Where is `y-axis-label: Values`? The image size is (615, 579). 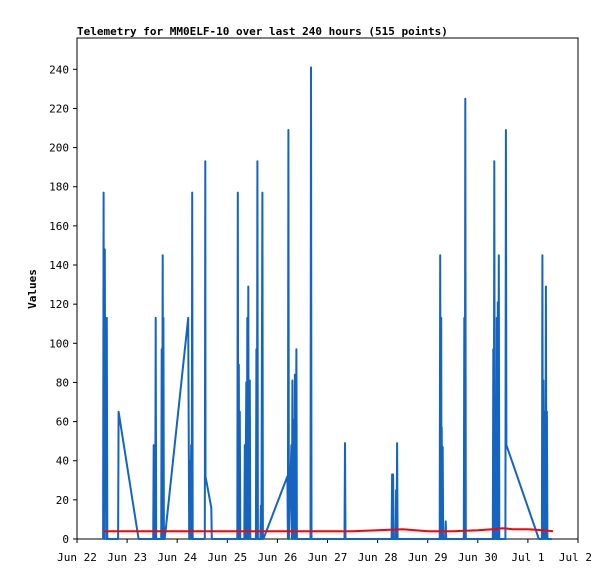 y-axis-label: Values is located at coordinates (32, 289).